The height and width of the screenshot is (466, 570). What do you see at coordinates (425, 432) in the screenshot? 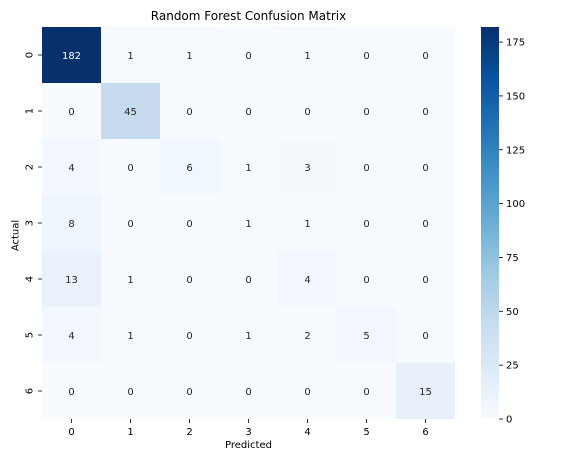
I see `x-tick-label-6: 6` at bounding box center [425, 432].